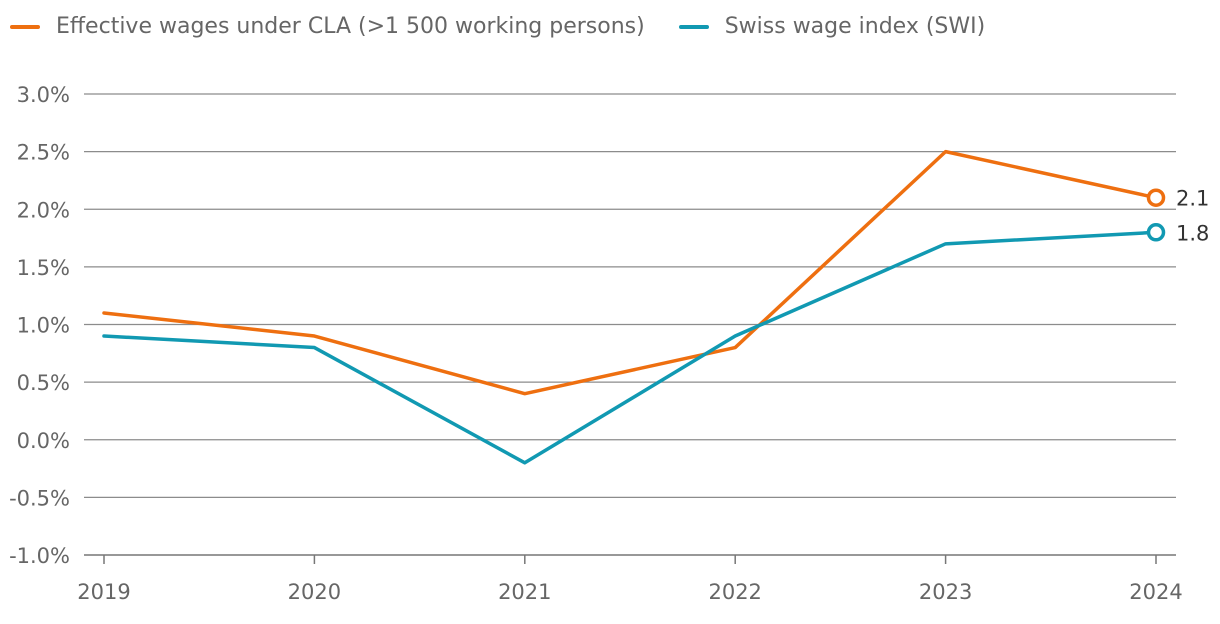  I want to click on end-value-label-0: 2.1, so click(1192, 199).